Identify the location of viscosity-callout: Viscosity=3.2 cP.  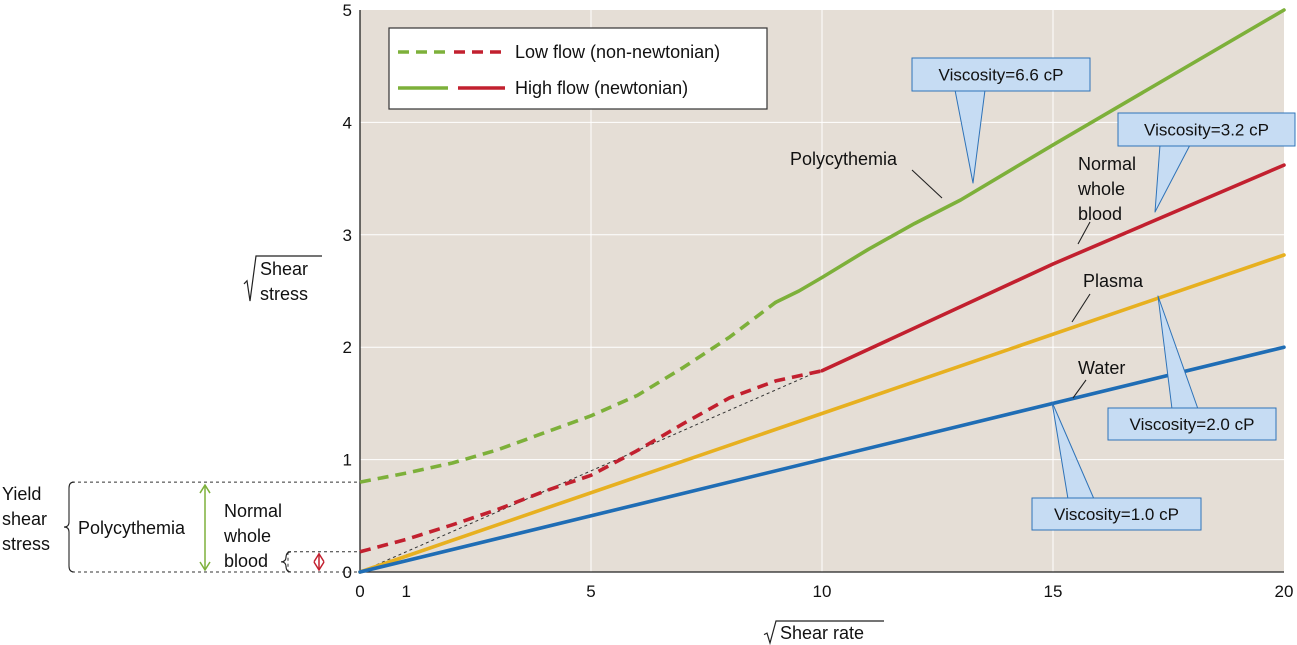
(1206, 162).